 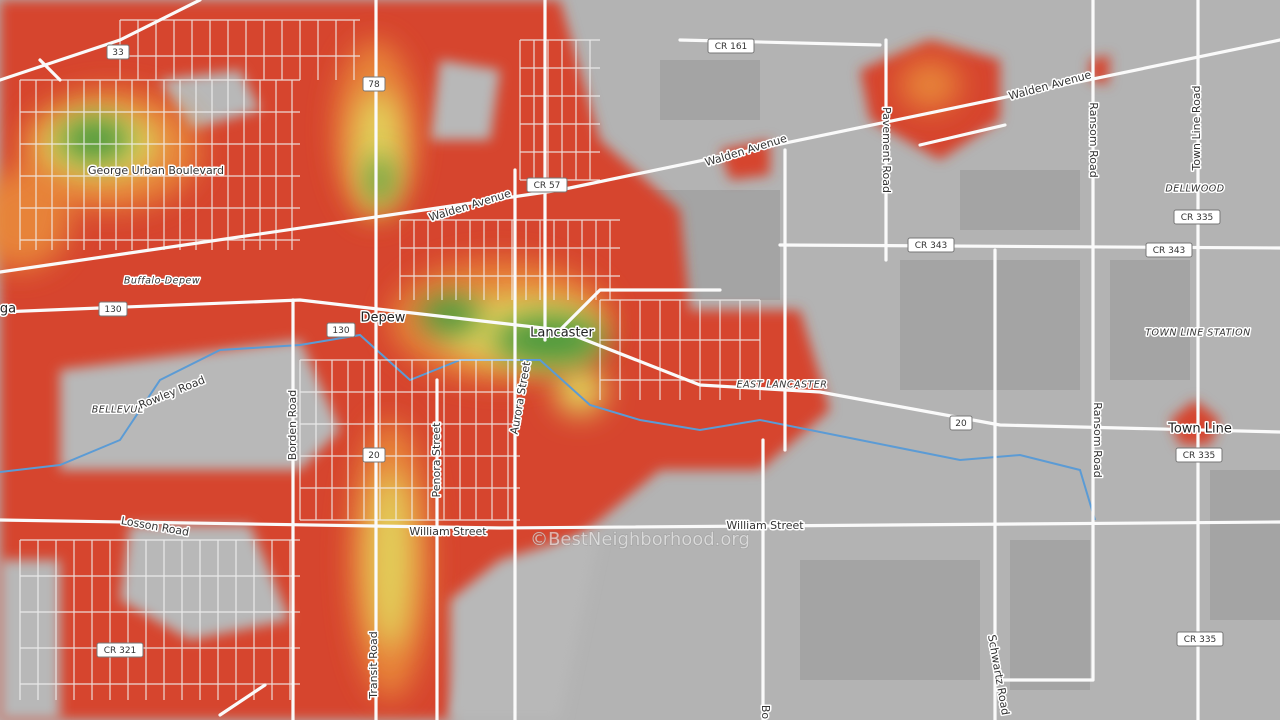 I want to click on route-number: CR 161, so click(x=731, y=47).